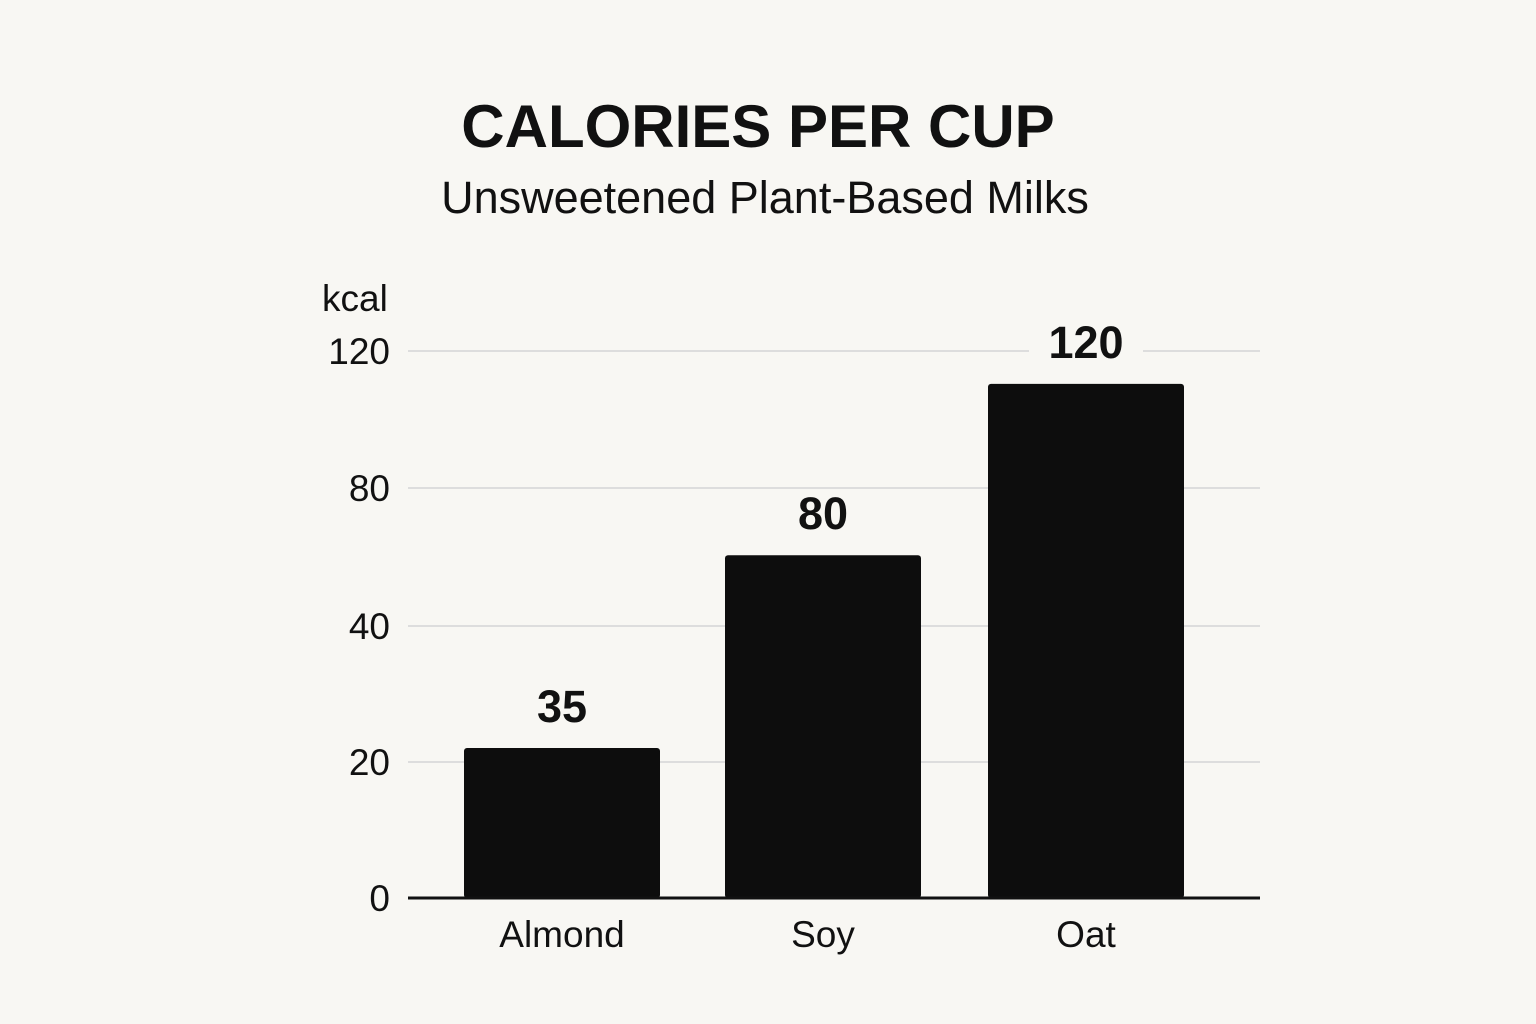 The image size is (1536, 1024). What do you see at coordinates (823, 934) in the screenshot?
I see `x-tick-label-soy: Soy` at bounding box center [823, 934].